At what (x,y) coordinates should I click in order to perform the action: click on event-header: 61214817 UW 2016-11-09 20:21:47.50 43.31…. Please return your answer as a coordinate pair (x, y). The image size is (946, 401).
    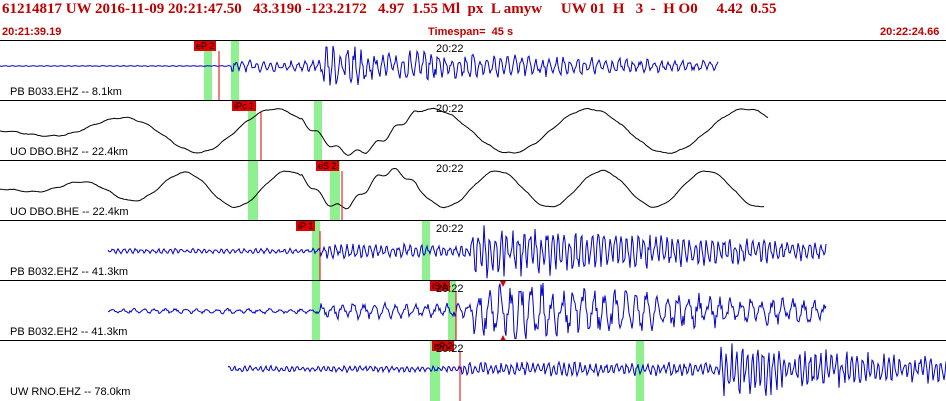
    Looking at the image, I should click on (473, 20).